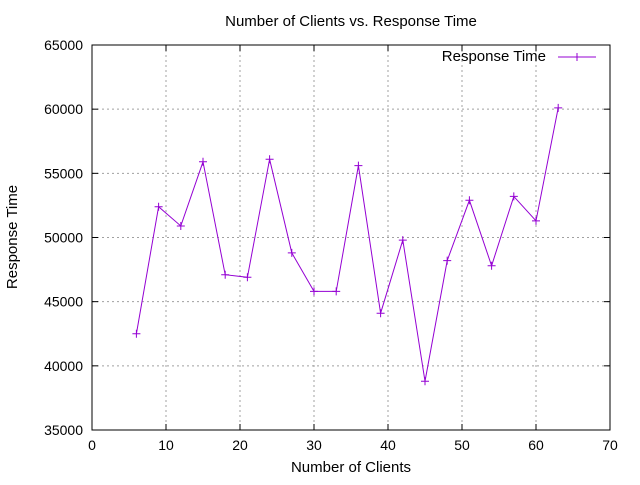 The width and height of the screenshot is (640, 485). What do you see at coordinates (351, 21) in the screenshot?
I see `chart-title: Number of Clients vs. Response Time` at bounding box center [351, 21].